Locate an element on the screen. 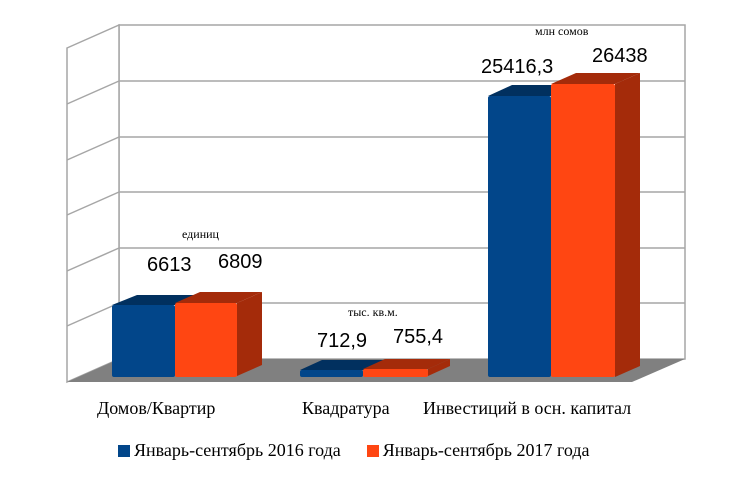  bar-2017-homes is located at coordinates (218, 334).